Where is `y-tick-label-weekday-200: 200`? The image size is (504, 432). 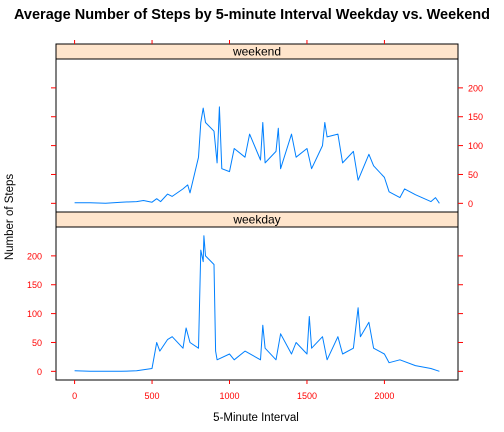 y-tick-label-weekday-200: 200 is located at coordinates (34, 256).